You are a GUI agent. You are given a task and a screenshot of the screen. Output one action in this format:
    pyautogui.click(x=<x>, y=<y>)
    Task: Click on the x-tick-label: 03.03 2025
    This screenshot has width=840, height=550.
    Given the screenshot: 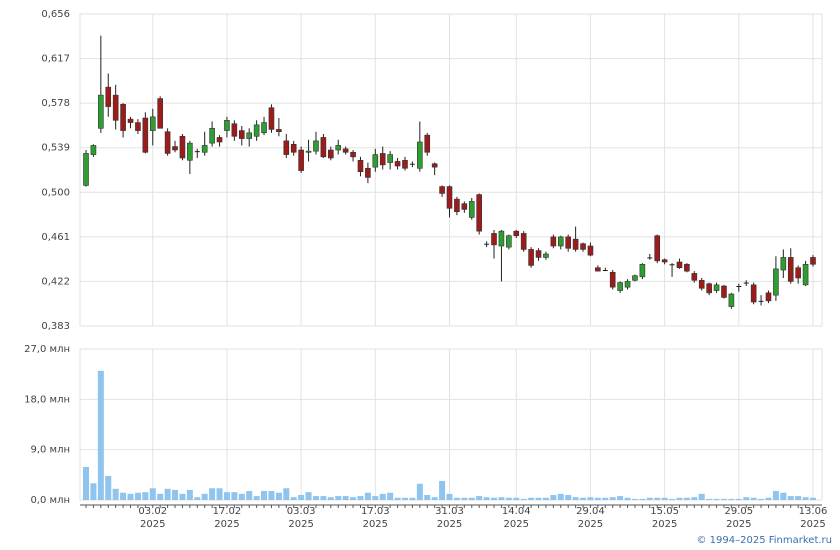 What is the action you would take?
    pyautogui.click(x=301, y=518)
    